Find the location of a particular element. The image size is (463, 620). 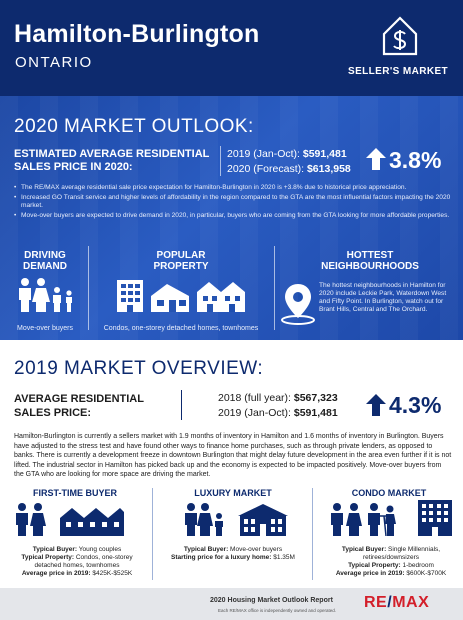

typical-buyer: Typical Buyer: Move-over buyers is located at coordinates (233, 550).